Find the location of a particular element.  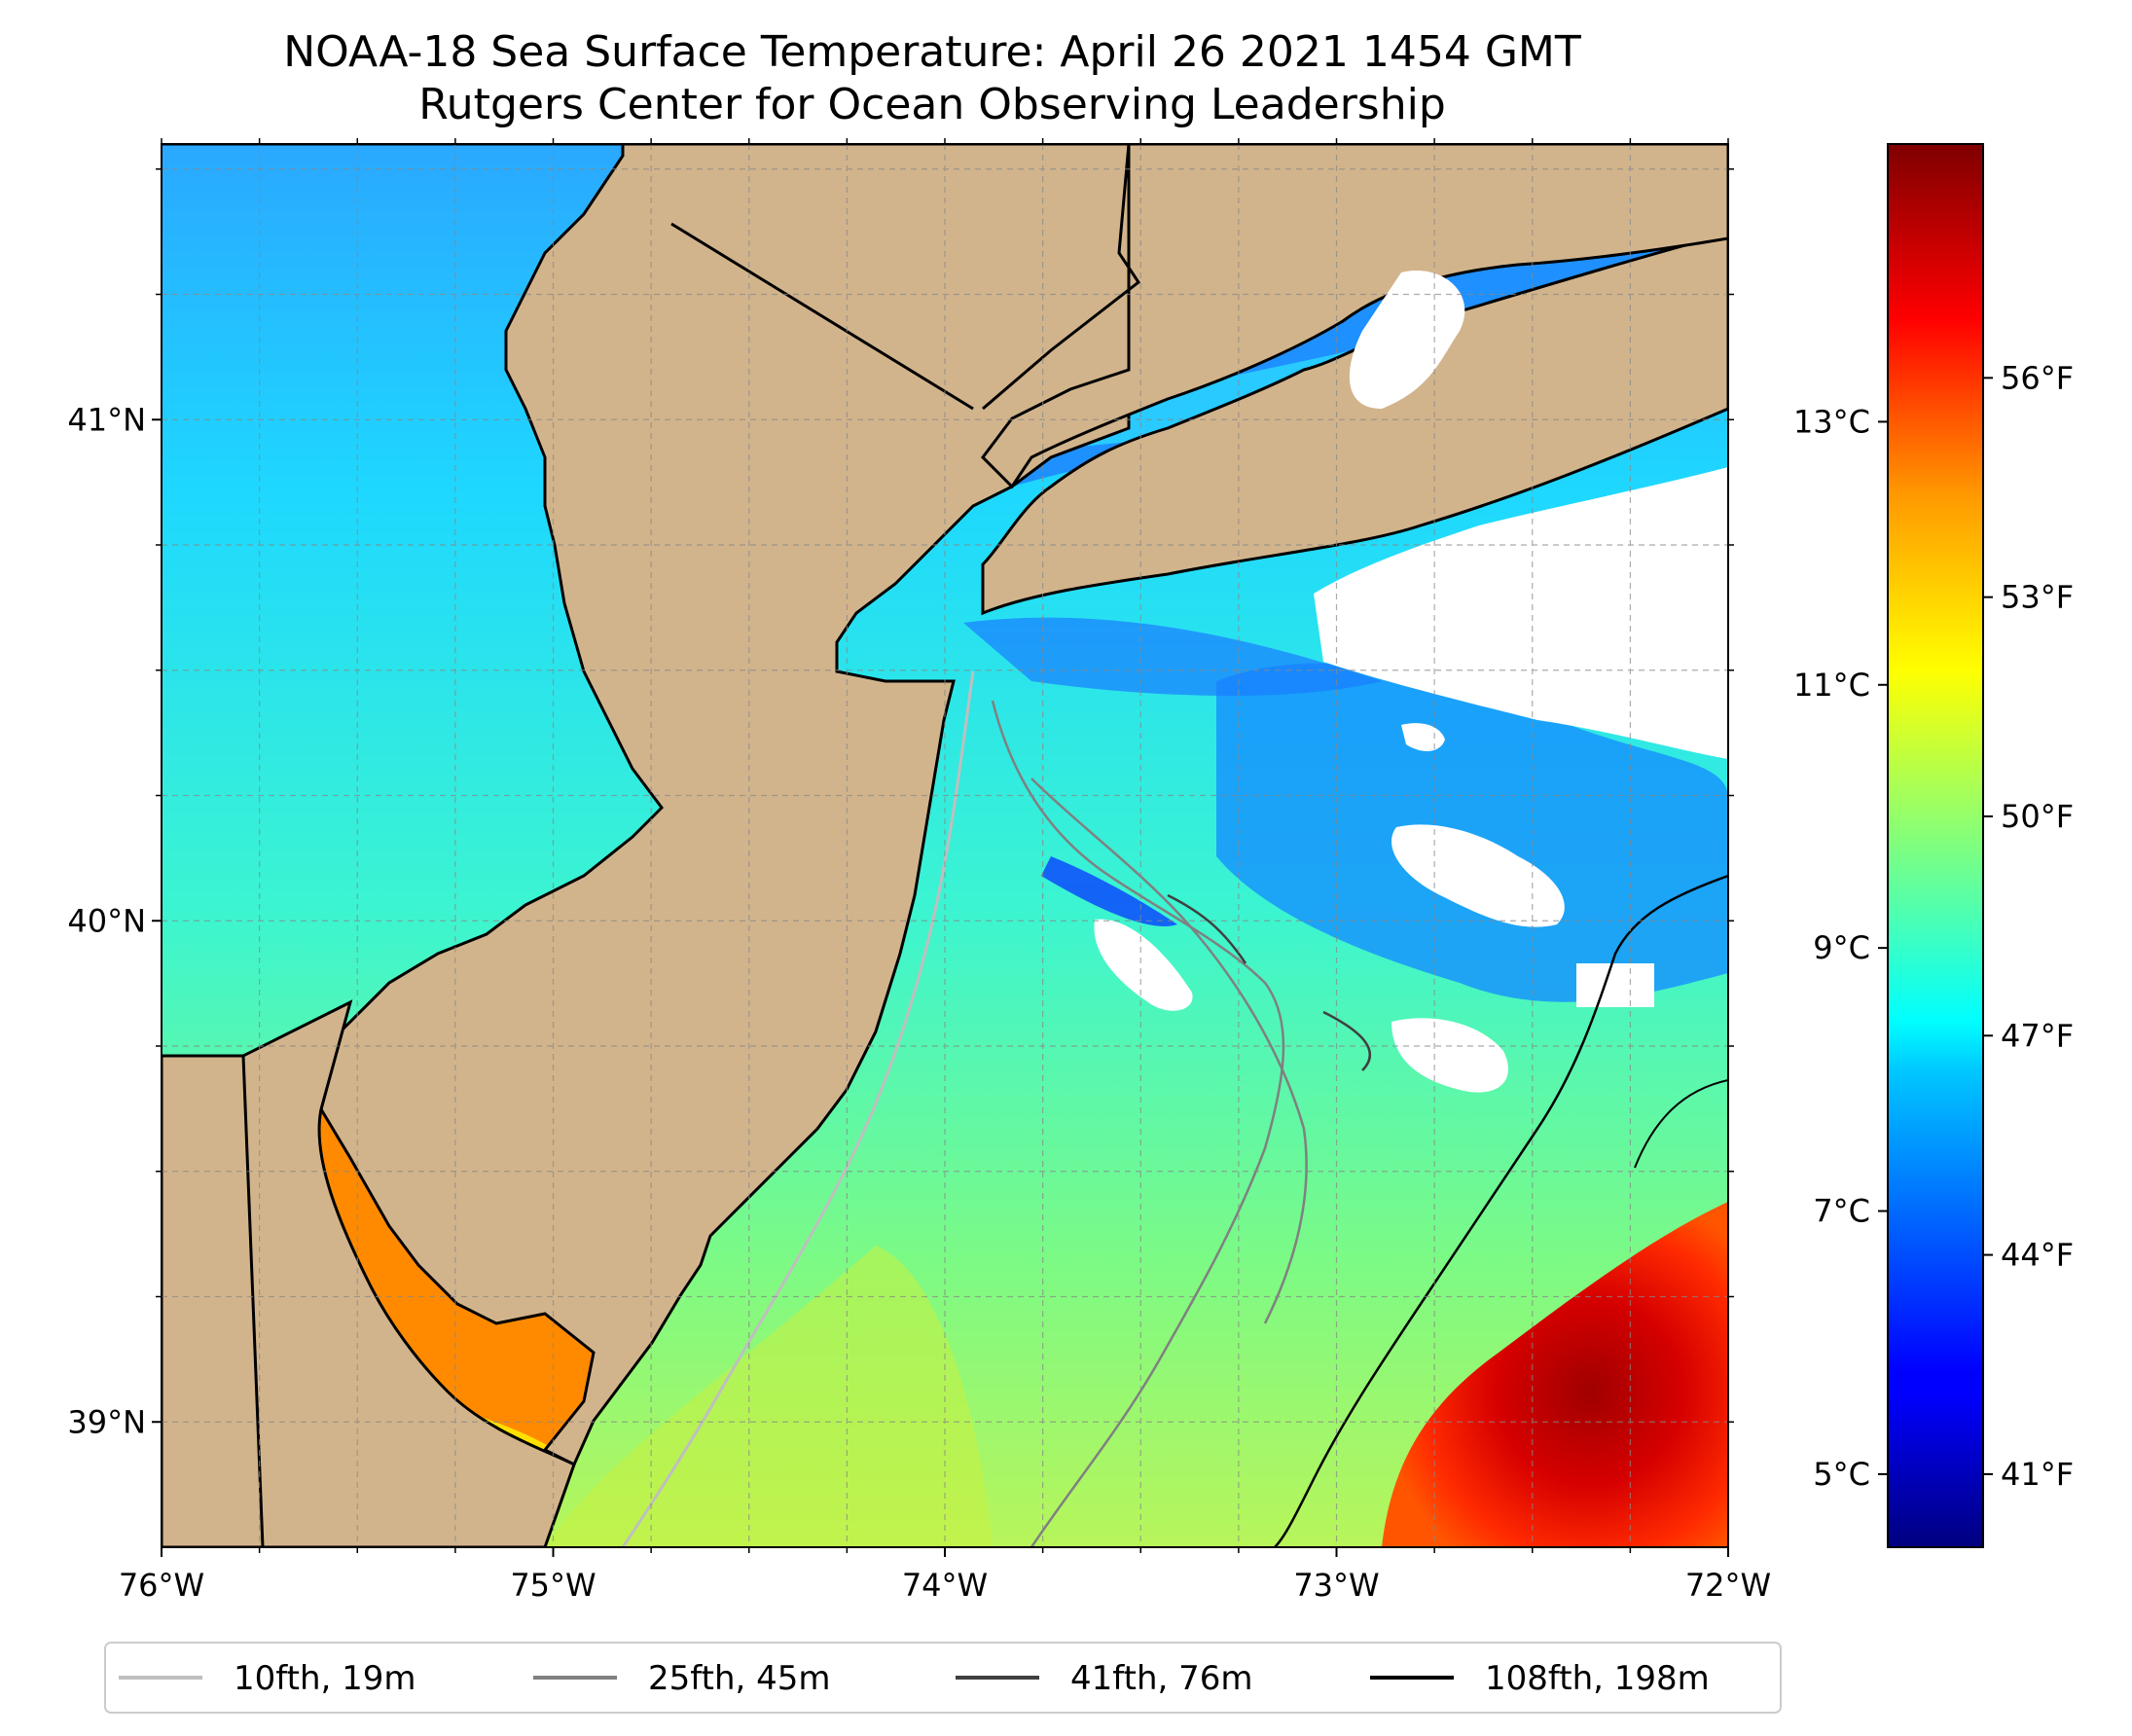

colorbar-celsius-tick-label: 9°C is located at coordinates (1842, 948).